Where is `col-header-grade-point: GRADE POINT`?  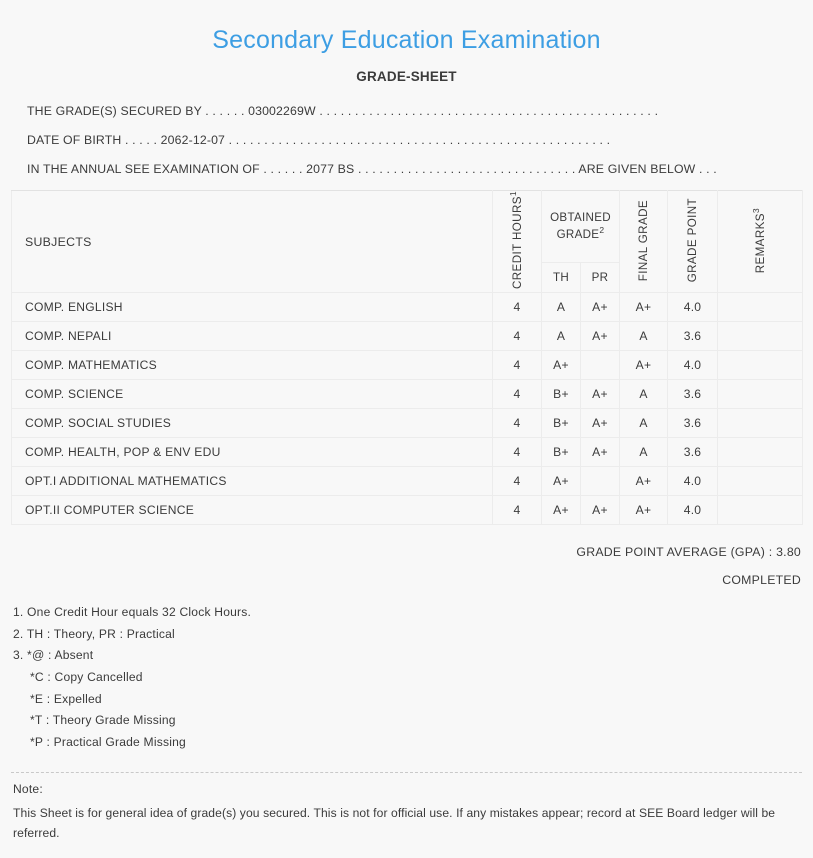
col-header-grade-point: GRADE POINT is located at coordinates (692, 242).